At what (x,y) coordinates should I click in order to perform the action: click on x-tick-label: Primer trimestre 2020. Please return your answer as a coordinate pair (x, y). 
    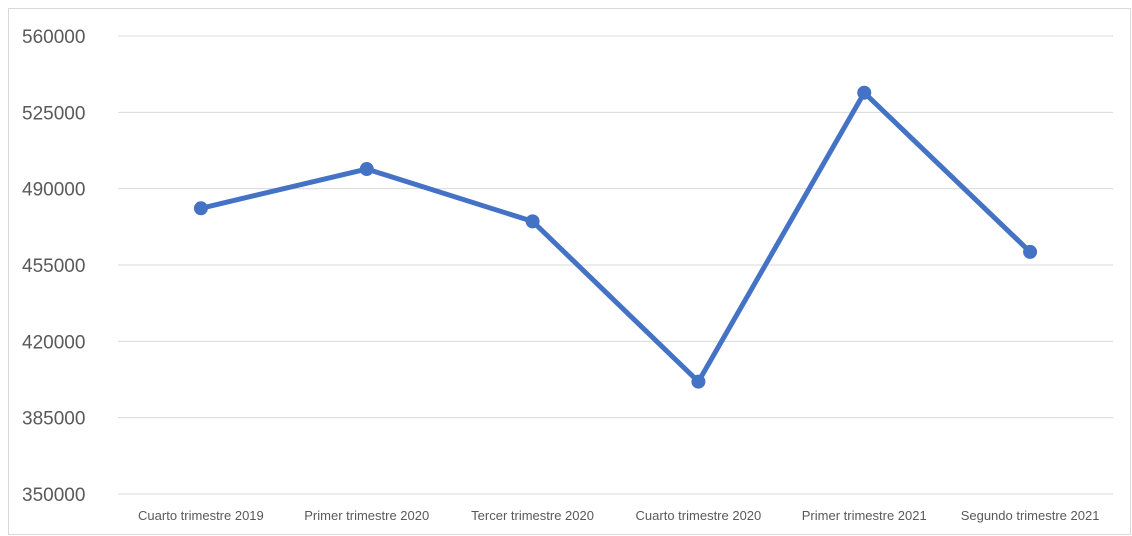
    Looking at the image, I should click on (366, 515).